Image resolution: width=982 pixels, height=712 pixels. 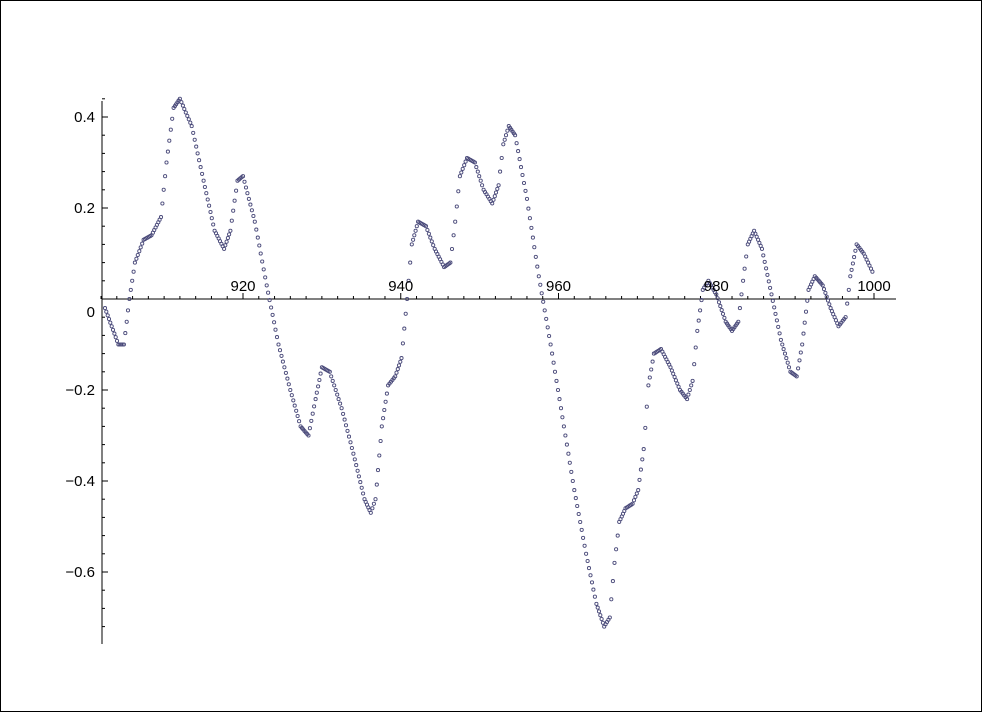 I want to click on x-tick-label: 940, so click(x=400, y=286).